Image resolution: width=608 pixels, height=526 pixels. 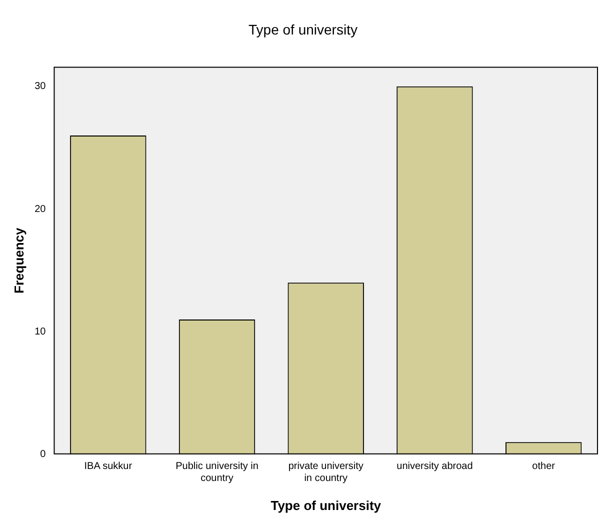 I want to click on x-tick-label: other, so click(x=544, y=466).